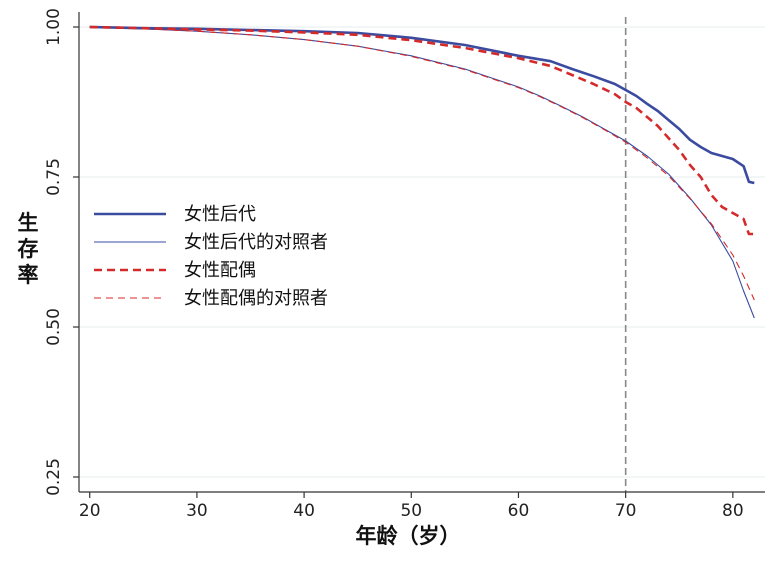  What do you see at coordinates (197, 511) in the screenshot?
I see `x-tick-label: 30` at bounding box center [197, 511].